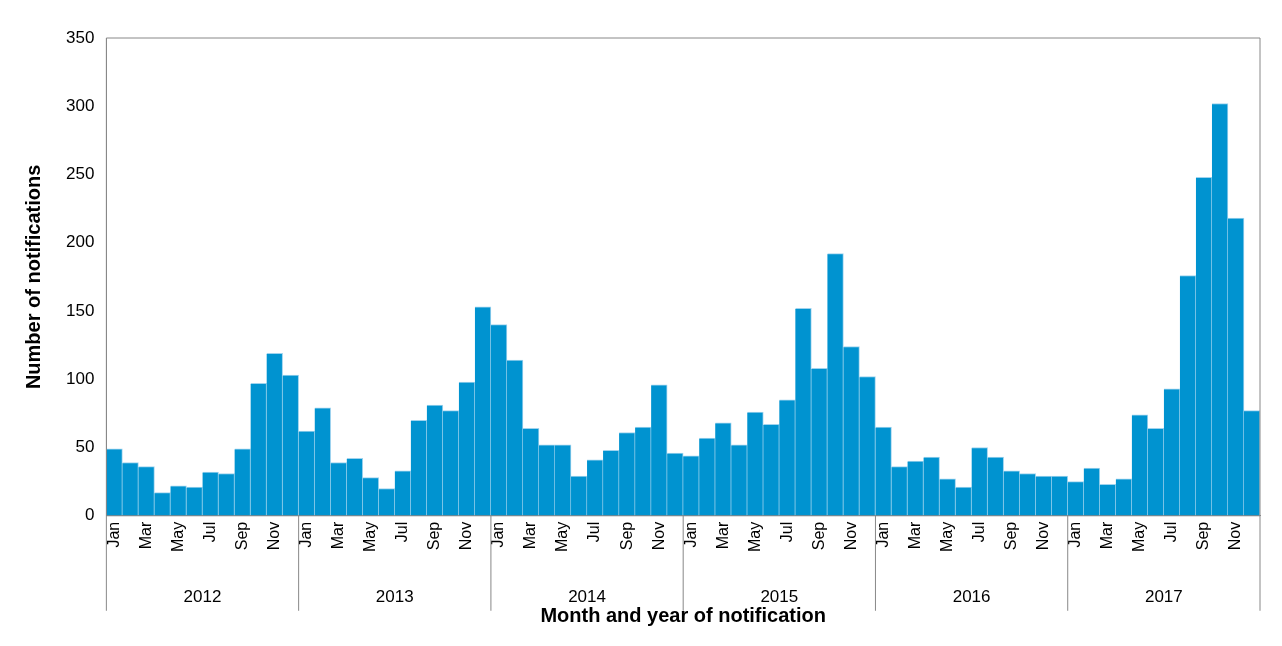 The height and width of the screenshot is (646, 1282). Describe the element at coordinates (32, 277) in the screenshot. I see `y-axis-title: Number of notifications` at that location.